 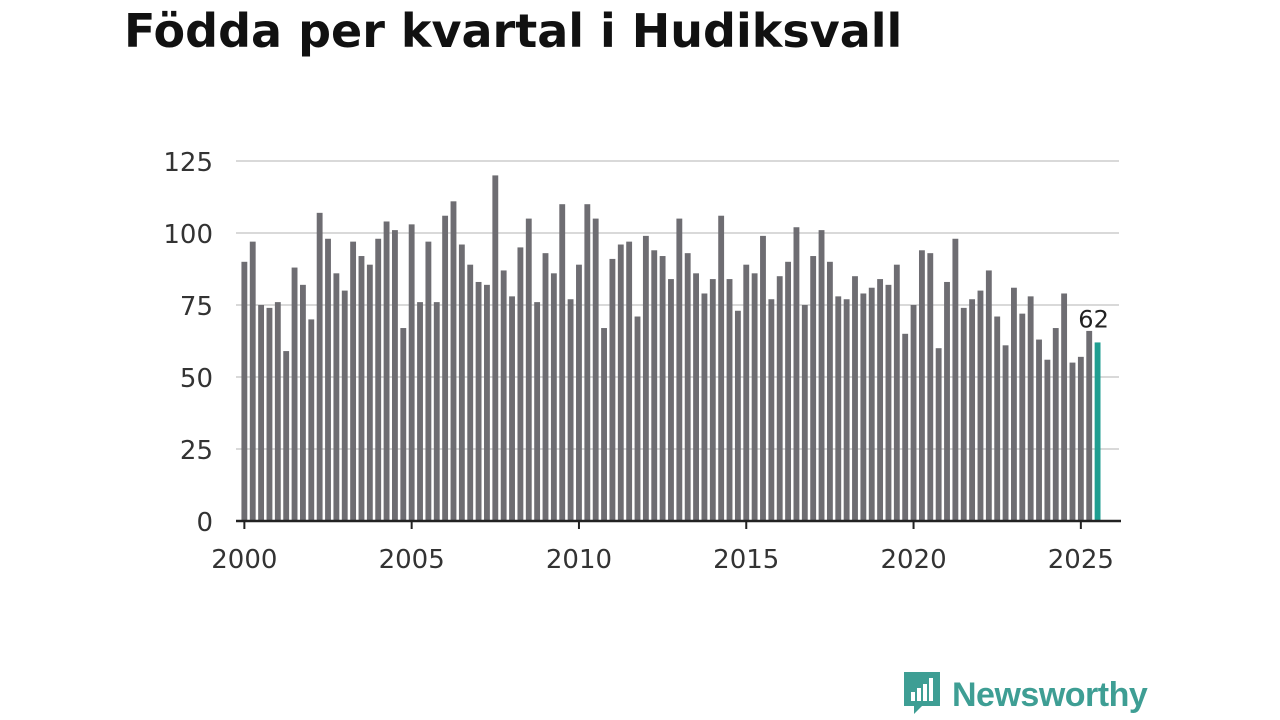 What do you see at coordinates (196, 379) in the screenshot?
I see `y-tick-label: 50` at bounding box center [196, 379].